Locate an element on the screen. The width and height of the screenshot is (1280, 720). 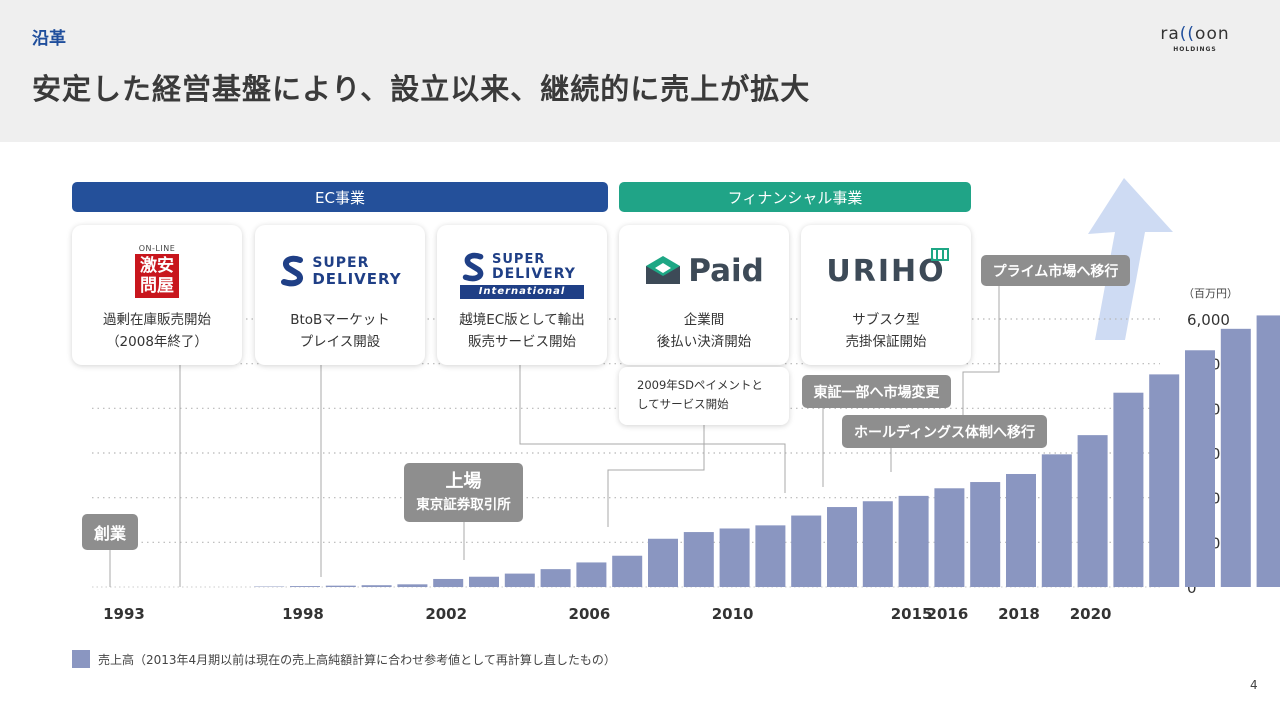
prime-leader-line is located at coordinates (981, 364).